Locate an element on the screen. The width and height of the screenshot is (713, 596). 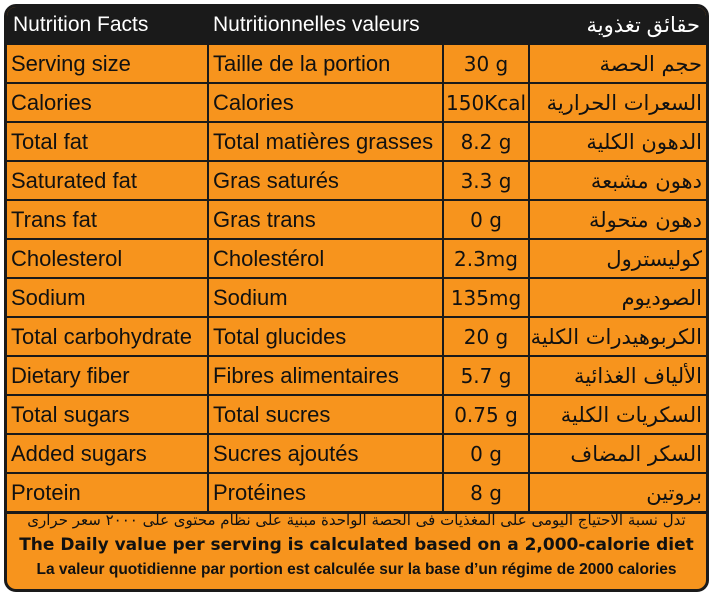
table-row: Cholesterol Cholestérol 2.3mg كوليسترول is located at coordinates (356, 258).